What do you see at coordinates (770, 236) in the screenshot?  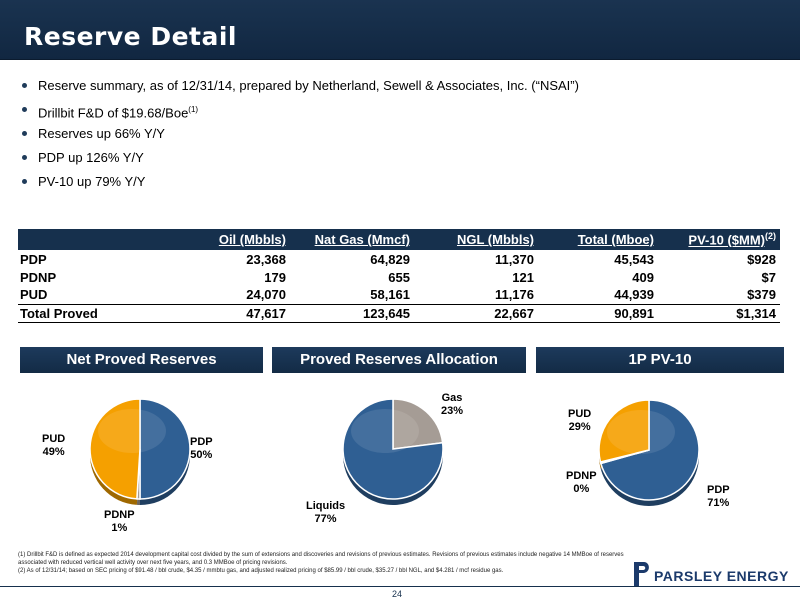 I see `footnote-ref: (2)` at bounding box center [770, 236].